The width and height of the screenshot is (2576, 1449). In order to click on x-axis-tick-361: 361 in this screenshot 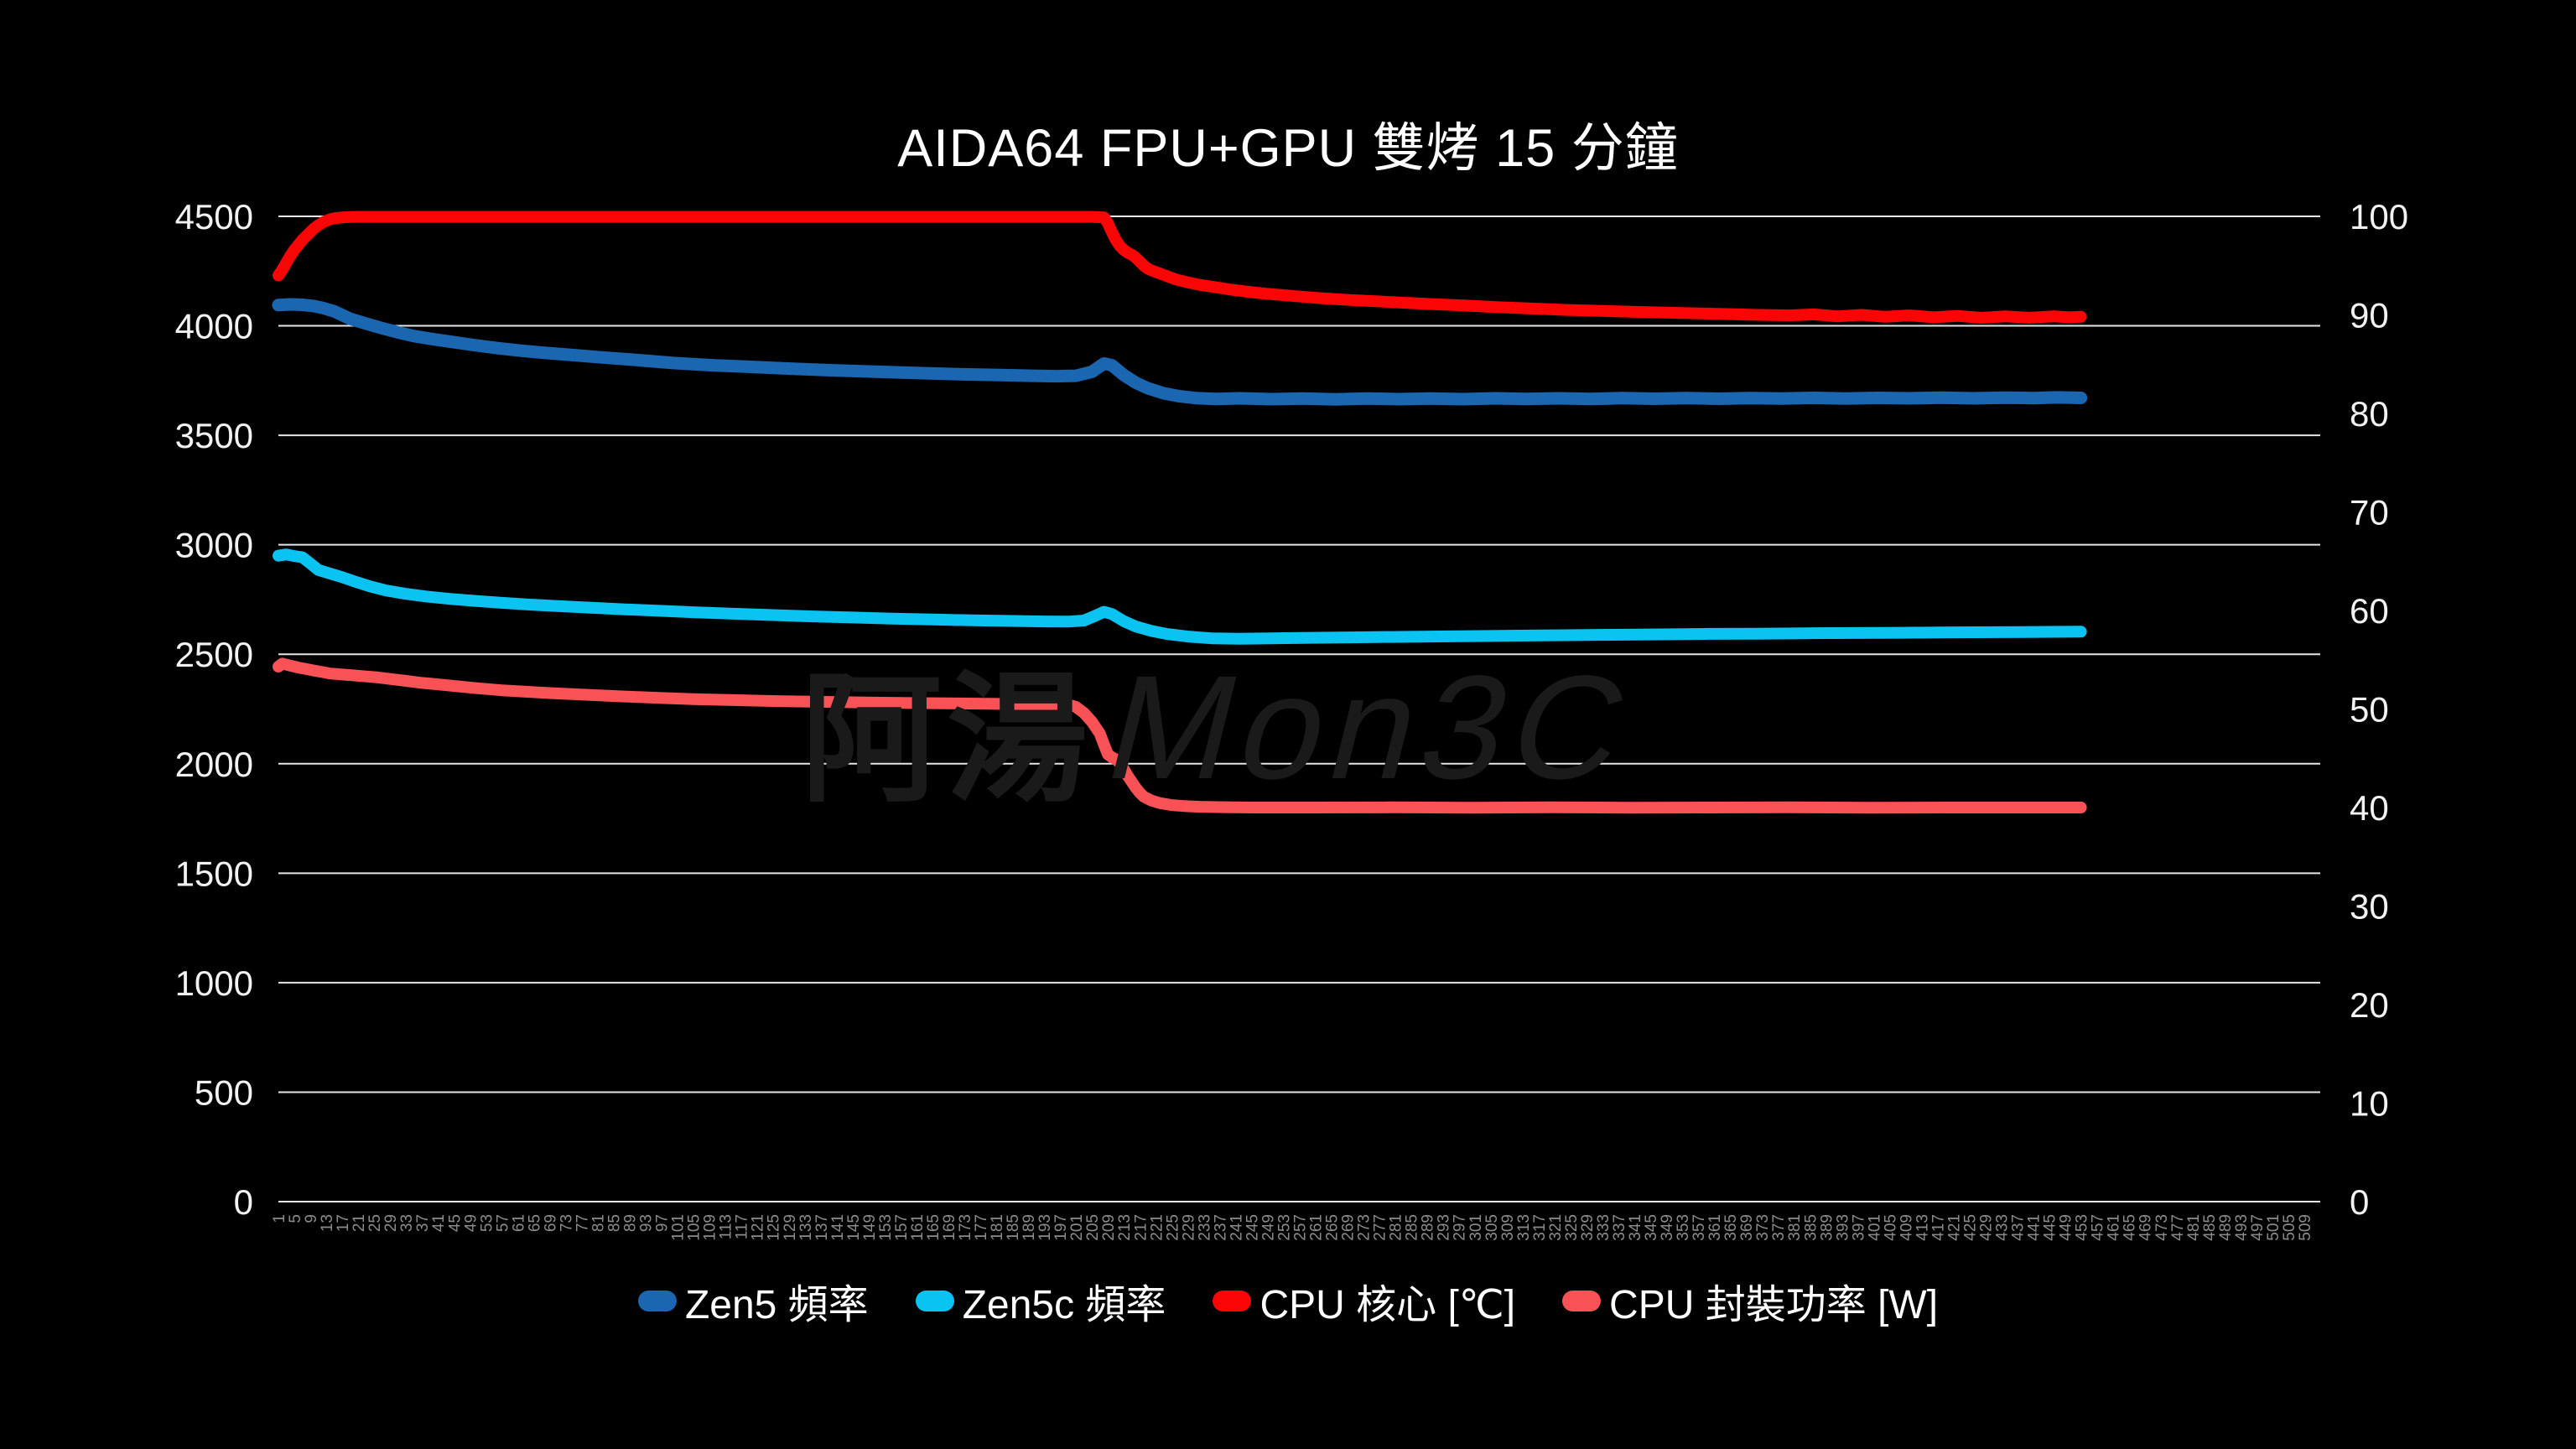, I will do `click(1715, 1227)`.